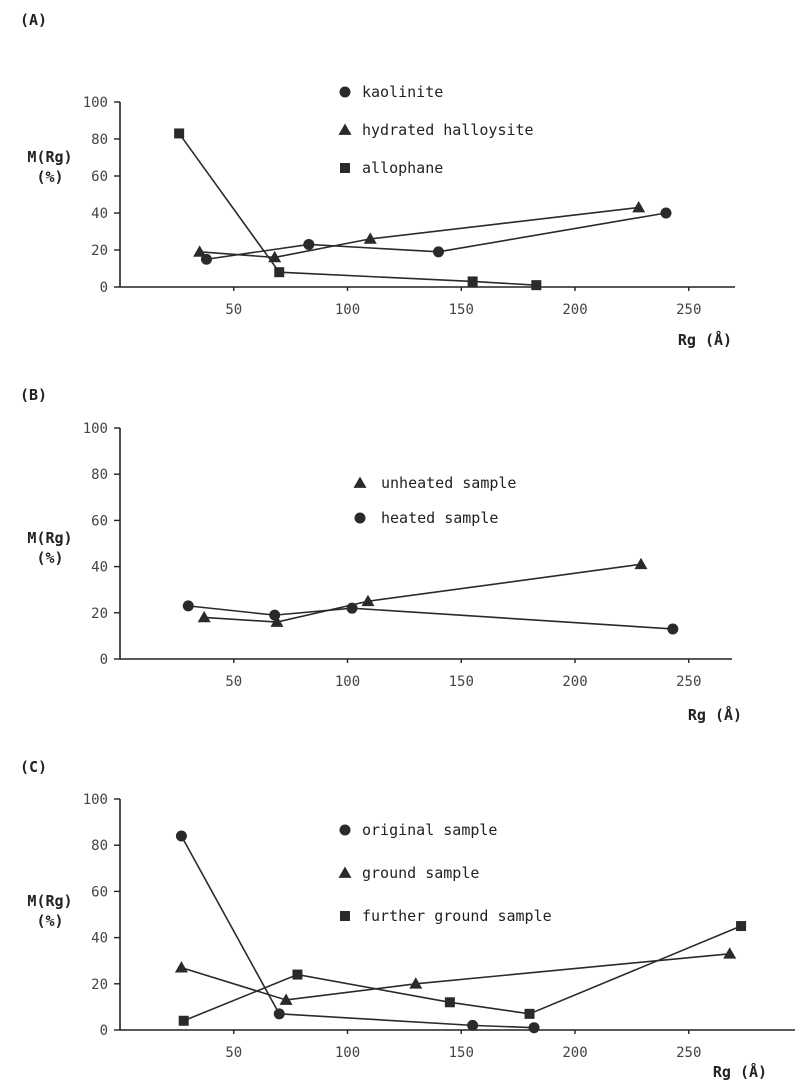 This screenshot has width=807, height=1087. What do you see at coordinates (33, 395) in the screenshot?
I see `panel-label: (B)` at bounding box center [33, 395].